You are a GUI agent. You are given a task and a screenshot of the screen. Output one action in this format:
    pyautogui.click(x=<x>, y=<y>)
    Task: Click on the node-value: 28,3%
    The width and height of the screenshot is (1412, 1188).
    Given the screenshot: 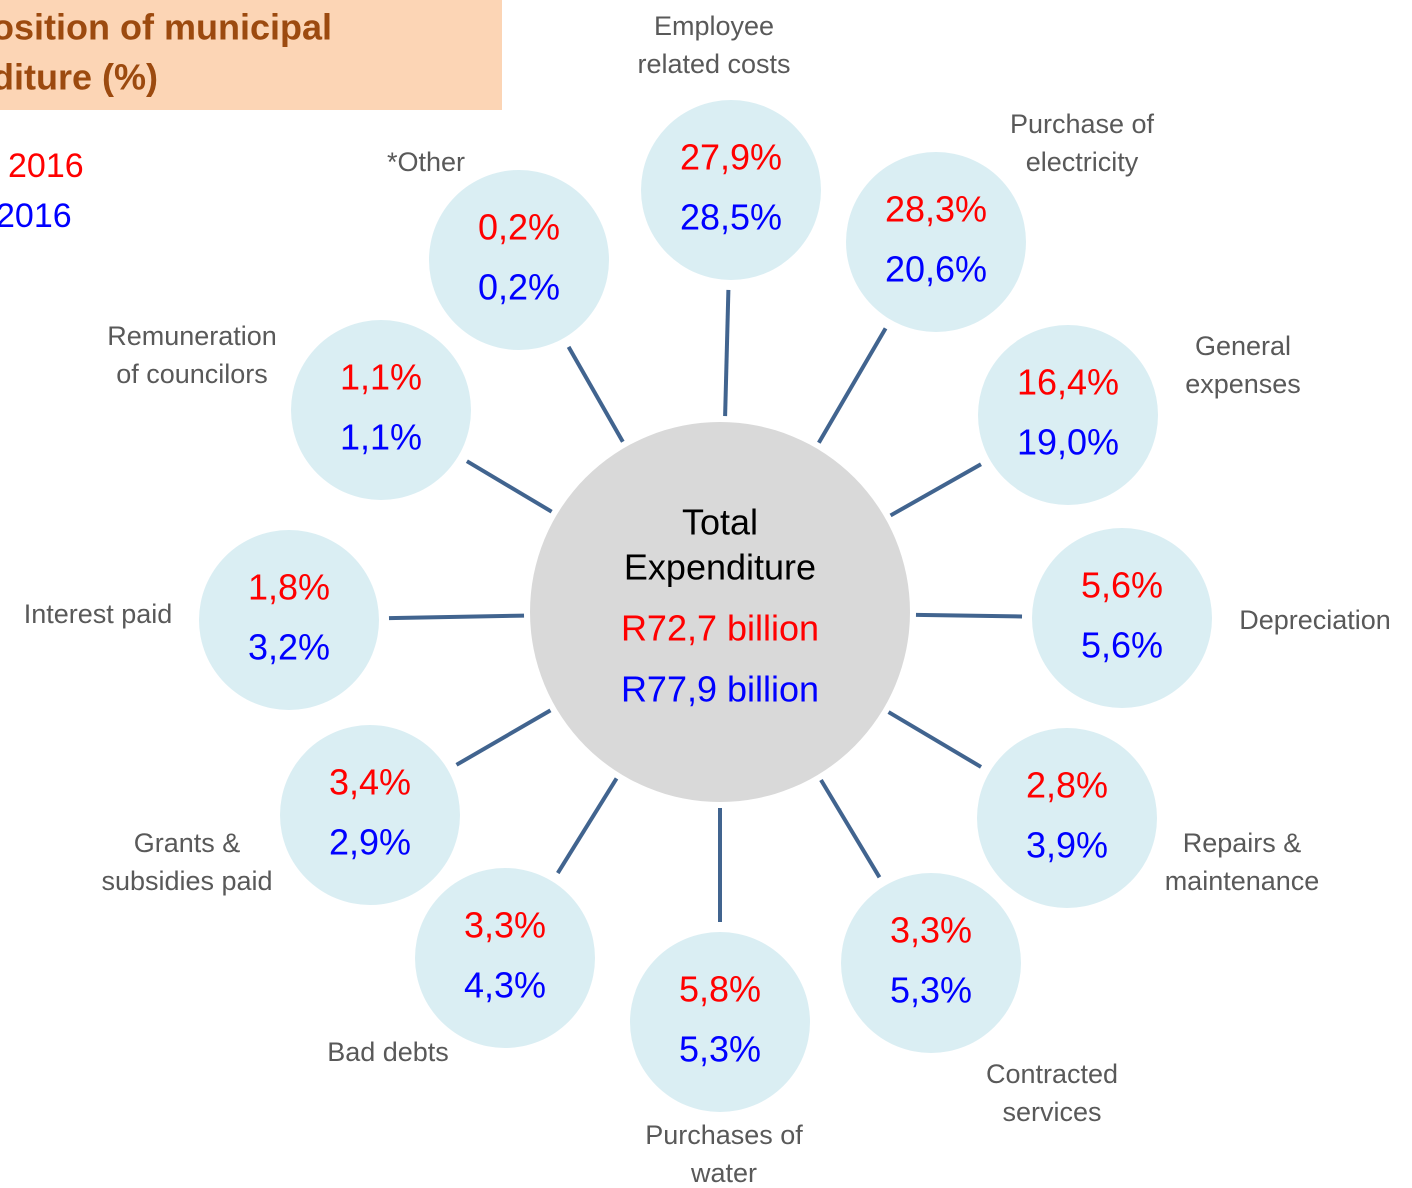 What is the action you would take?
    pyautogui.click(x=936, y=209)
    